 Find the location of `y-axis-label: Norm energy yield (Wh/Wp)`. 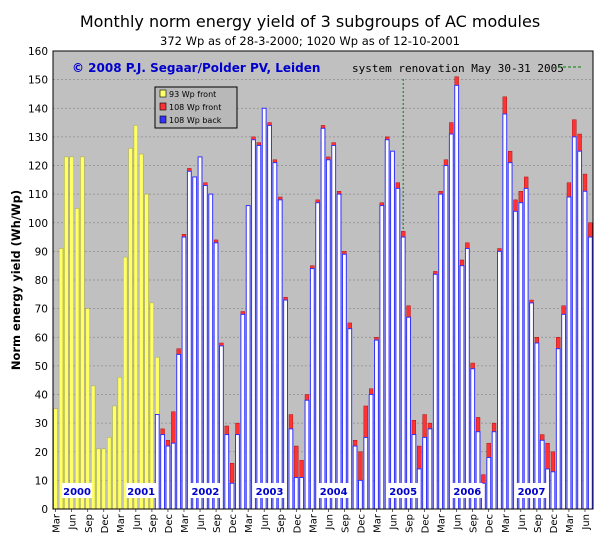

y-axis-label: Norm energy yield (Wh/Wp) is located at coordinates (16, 280).